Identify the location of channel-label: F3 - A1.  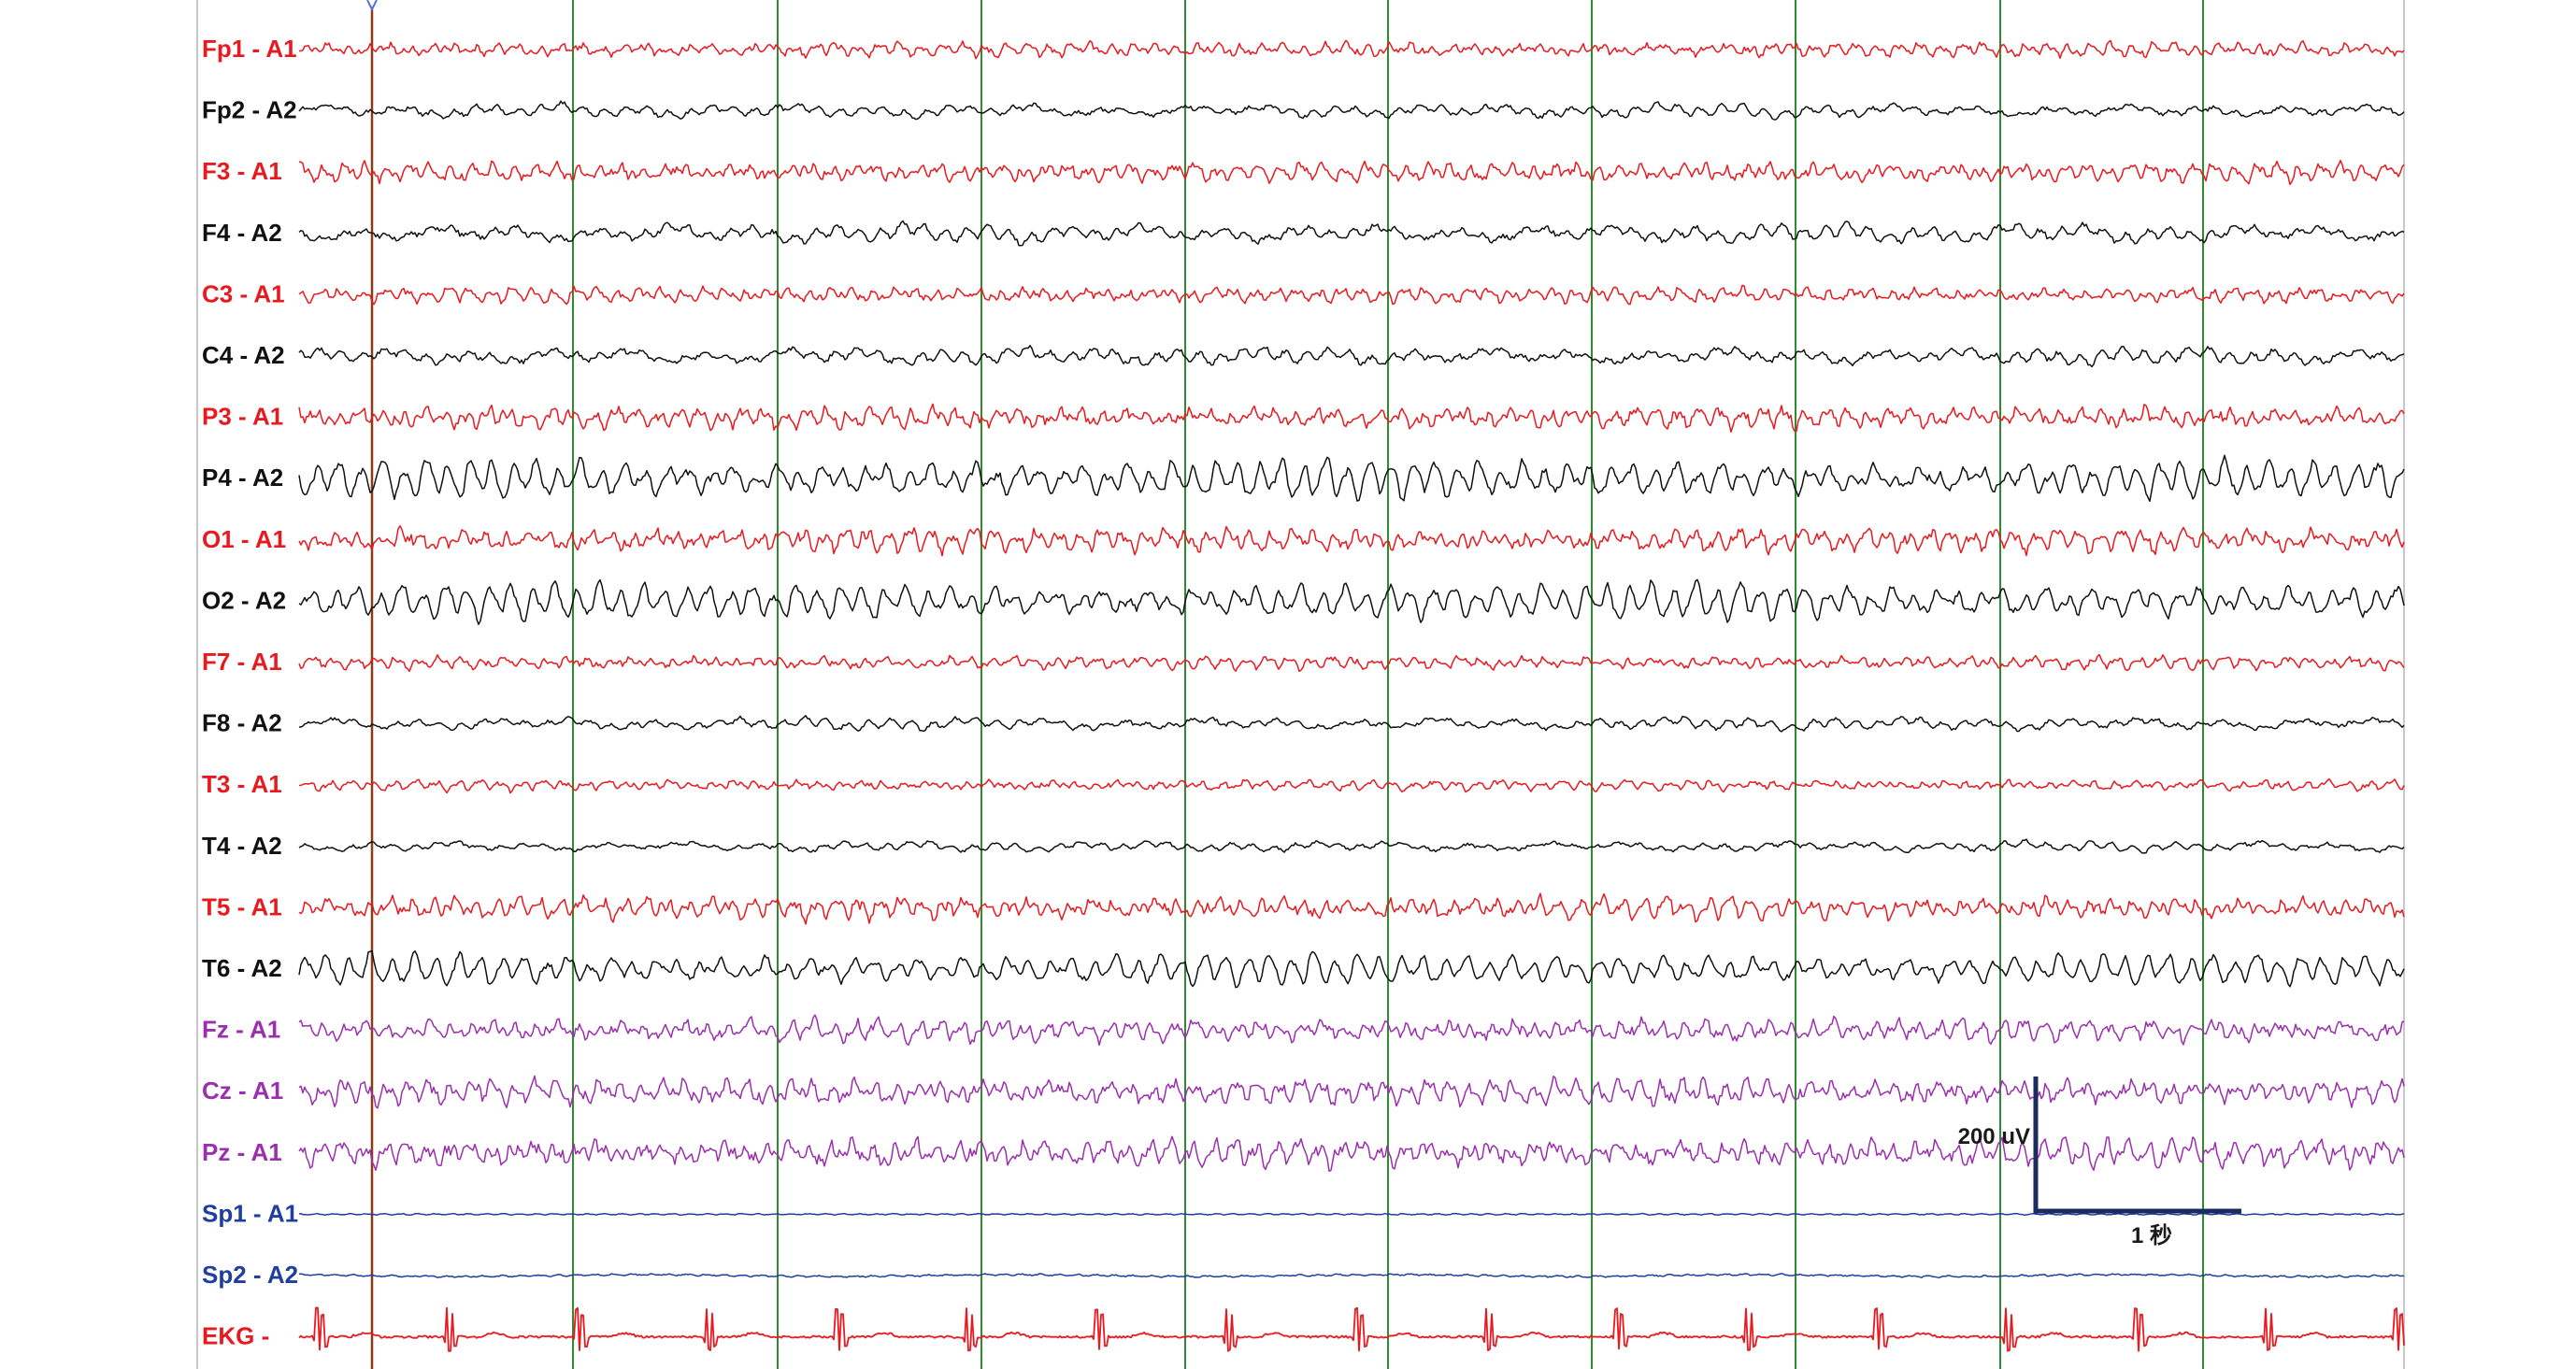
(242, 171).